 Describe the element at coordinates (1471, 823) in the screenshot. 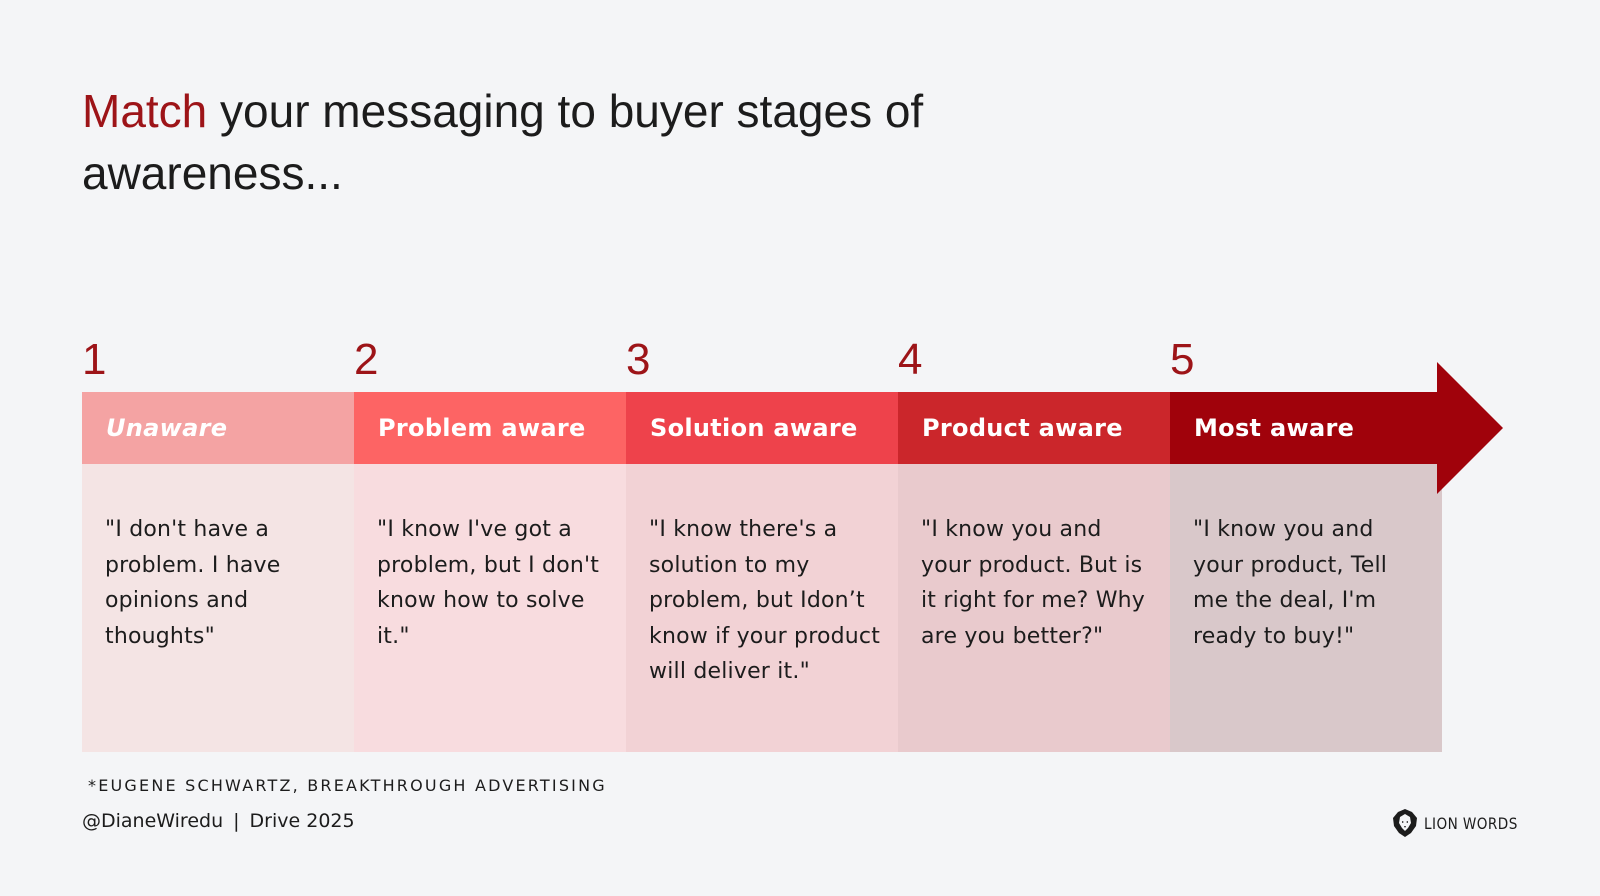

I see `brand-name: LION WORDS` at that location.